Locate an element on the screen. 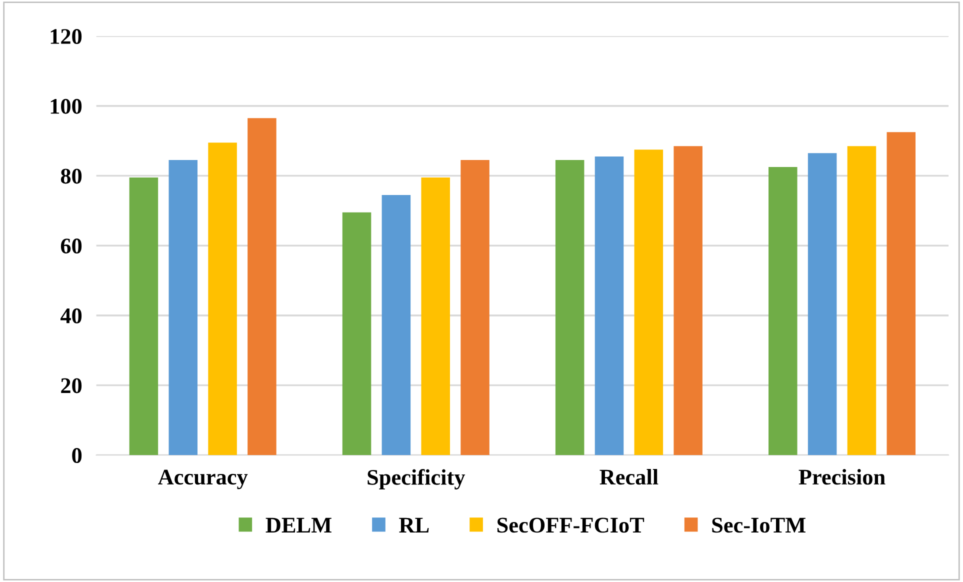 The height and width of the screenshot is (582, 963). legend-label: DELM is located at coordinates (299, 525).